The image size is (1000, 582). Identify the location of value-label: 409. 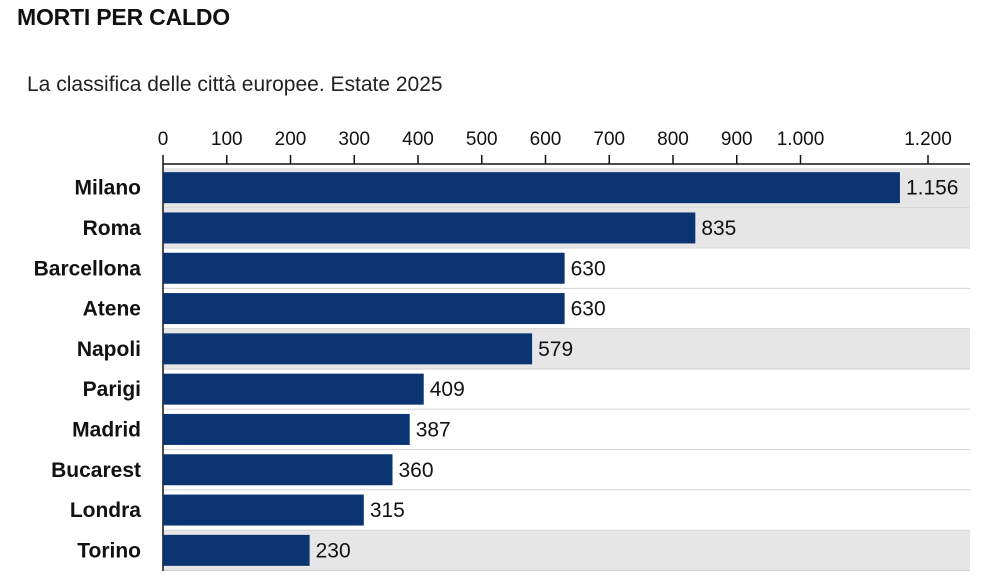
(447, 389).